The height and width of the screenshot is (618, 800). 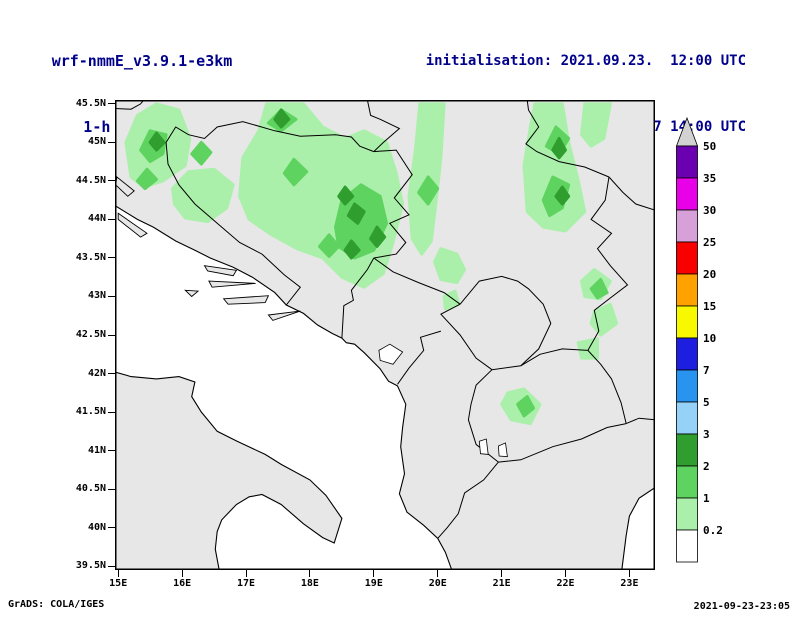 What do you see at coordinates (706, 498) in the screenshot?
I see `colorbar-label: 1` at bounding box center [706, 498].